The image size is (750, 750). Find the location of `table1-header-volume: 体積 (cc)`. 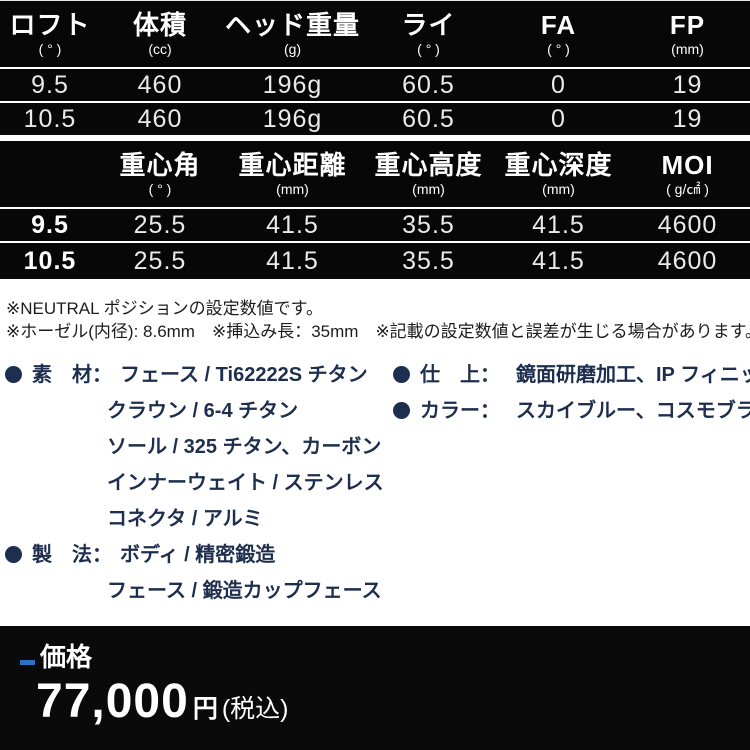

table1-header-volume: 体積 (cc) is located at coordinates (160, 34).